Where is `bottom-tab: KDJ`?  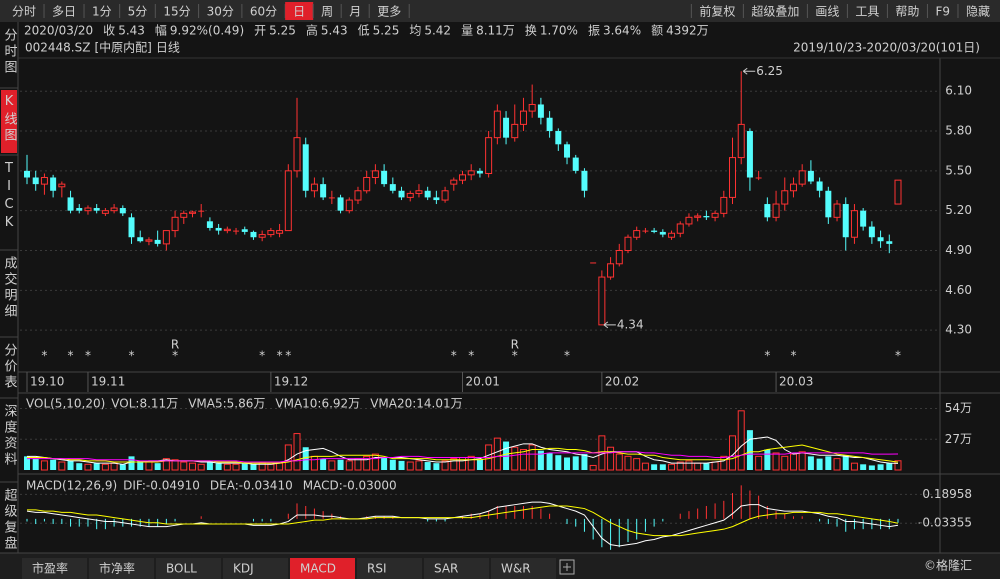 bottom-tab: KDJ is located at coordinates (243, 569).